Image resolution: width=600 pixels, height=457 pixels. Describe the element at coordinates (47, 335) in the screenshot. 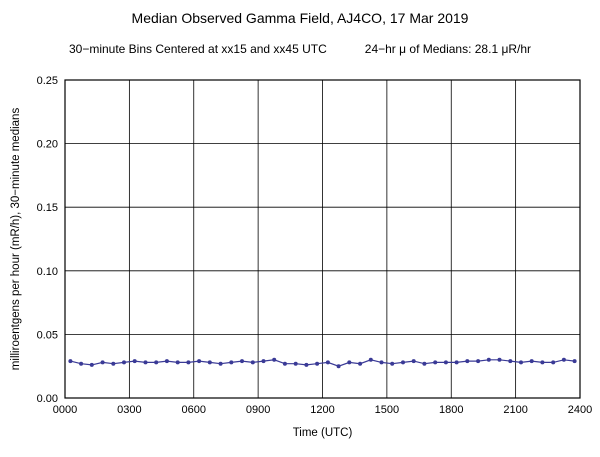

I see `svg-text: 0.05` at that location.